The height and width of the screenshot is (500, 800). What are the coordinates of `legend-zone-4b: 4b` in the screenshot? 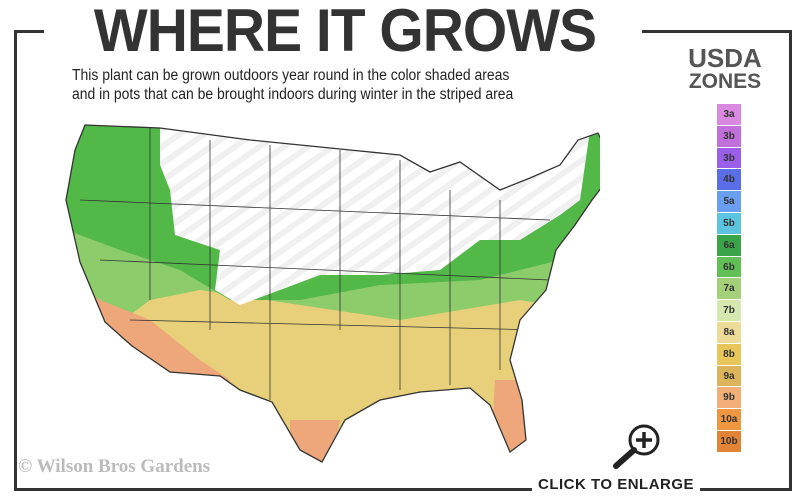 It's located at (729, 180).